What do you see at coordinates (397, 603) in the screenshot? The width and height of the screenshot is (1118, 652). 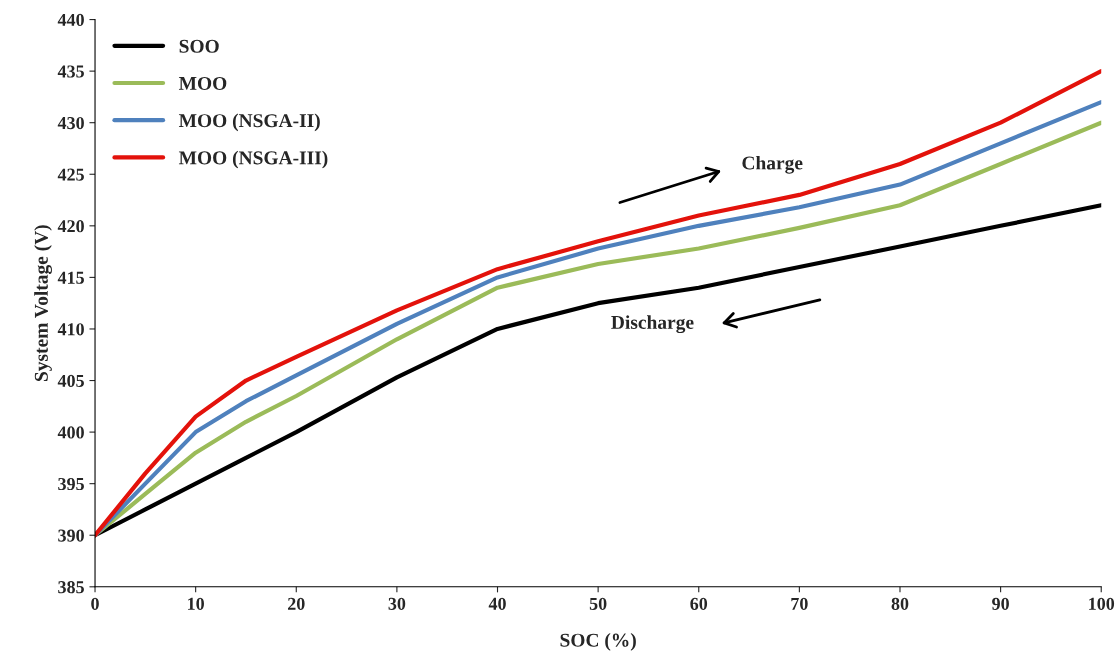 I see `x-tick-label: 30` at bounding box center [397, 603].